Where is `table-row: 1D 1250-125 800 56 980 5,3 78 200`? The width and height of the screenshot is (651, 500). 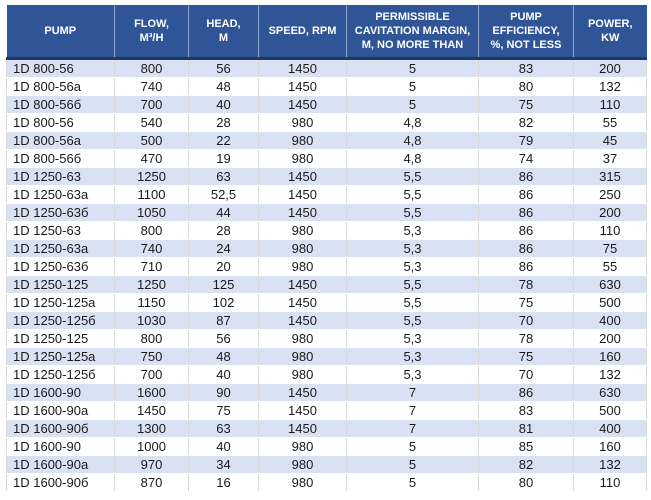 table-row: 1D 1250-125 800 56 980 5,3 78 200 is located at coordinates (326, 338).